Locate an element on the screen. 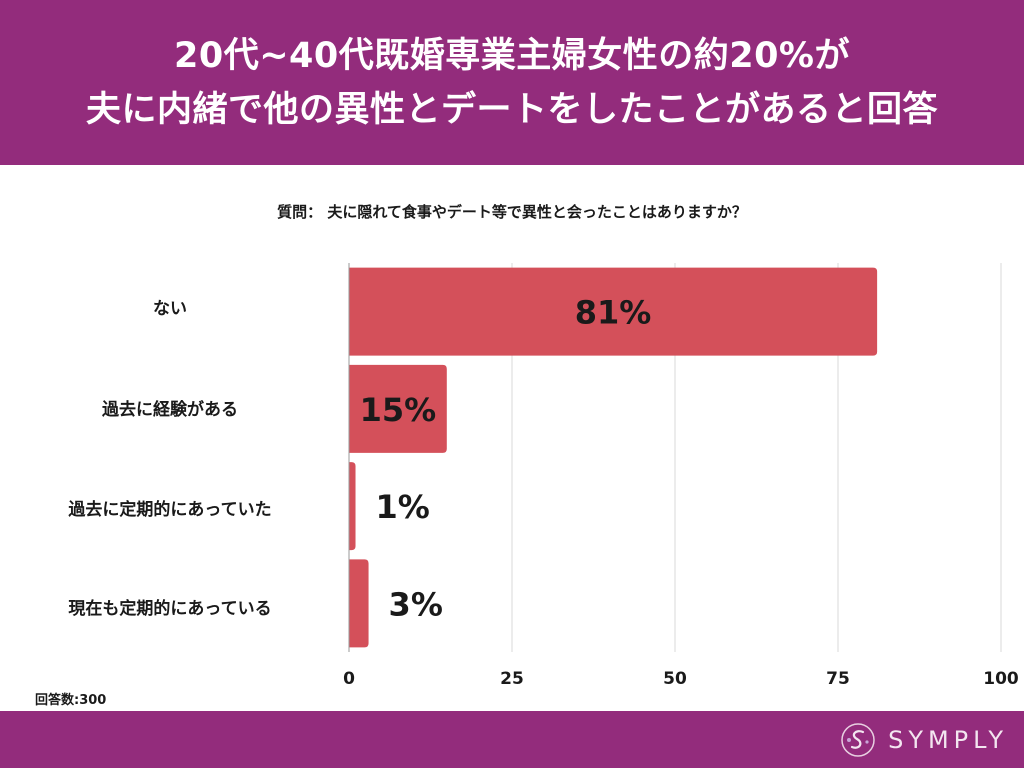 This screenshot has height=768, width=1024. x-tick-label: 75 is located at coordinates (838, 679).